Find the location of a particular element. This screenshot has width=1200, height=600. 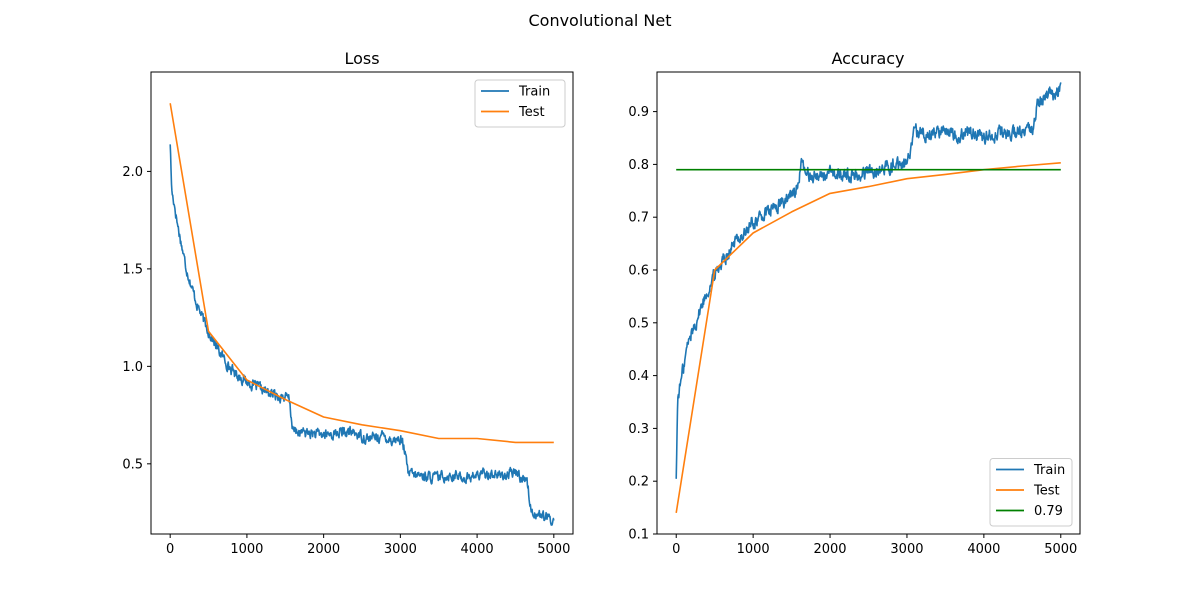

loss-ytick-label: 2.0 is located at coordinates (132, 172).